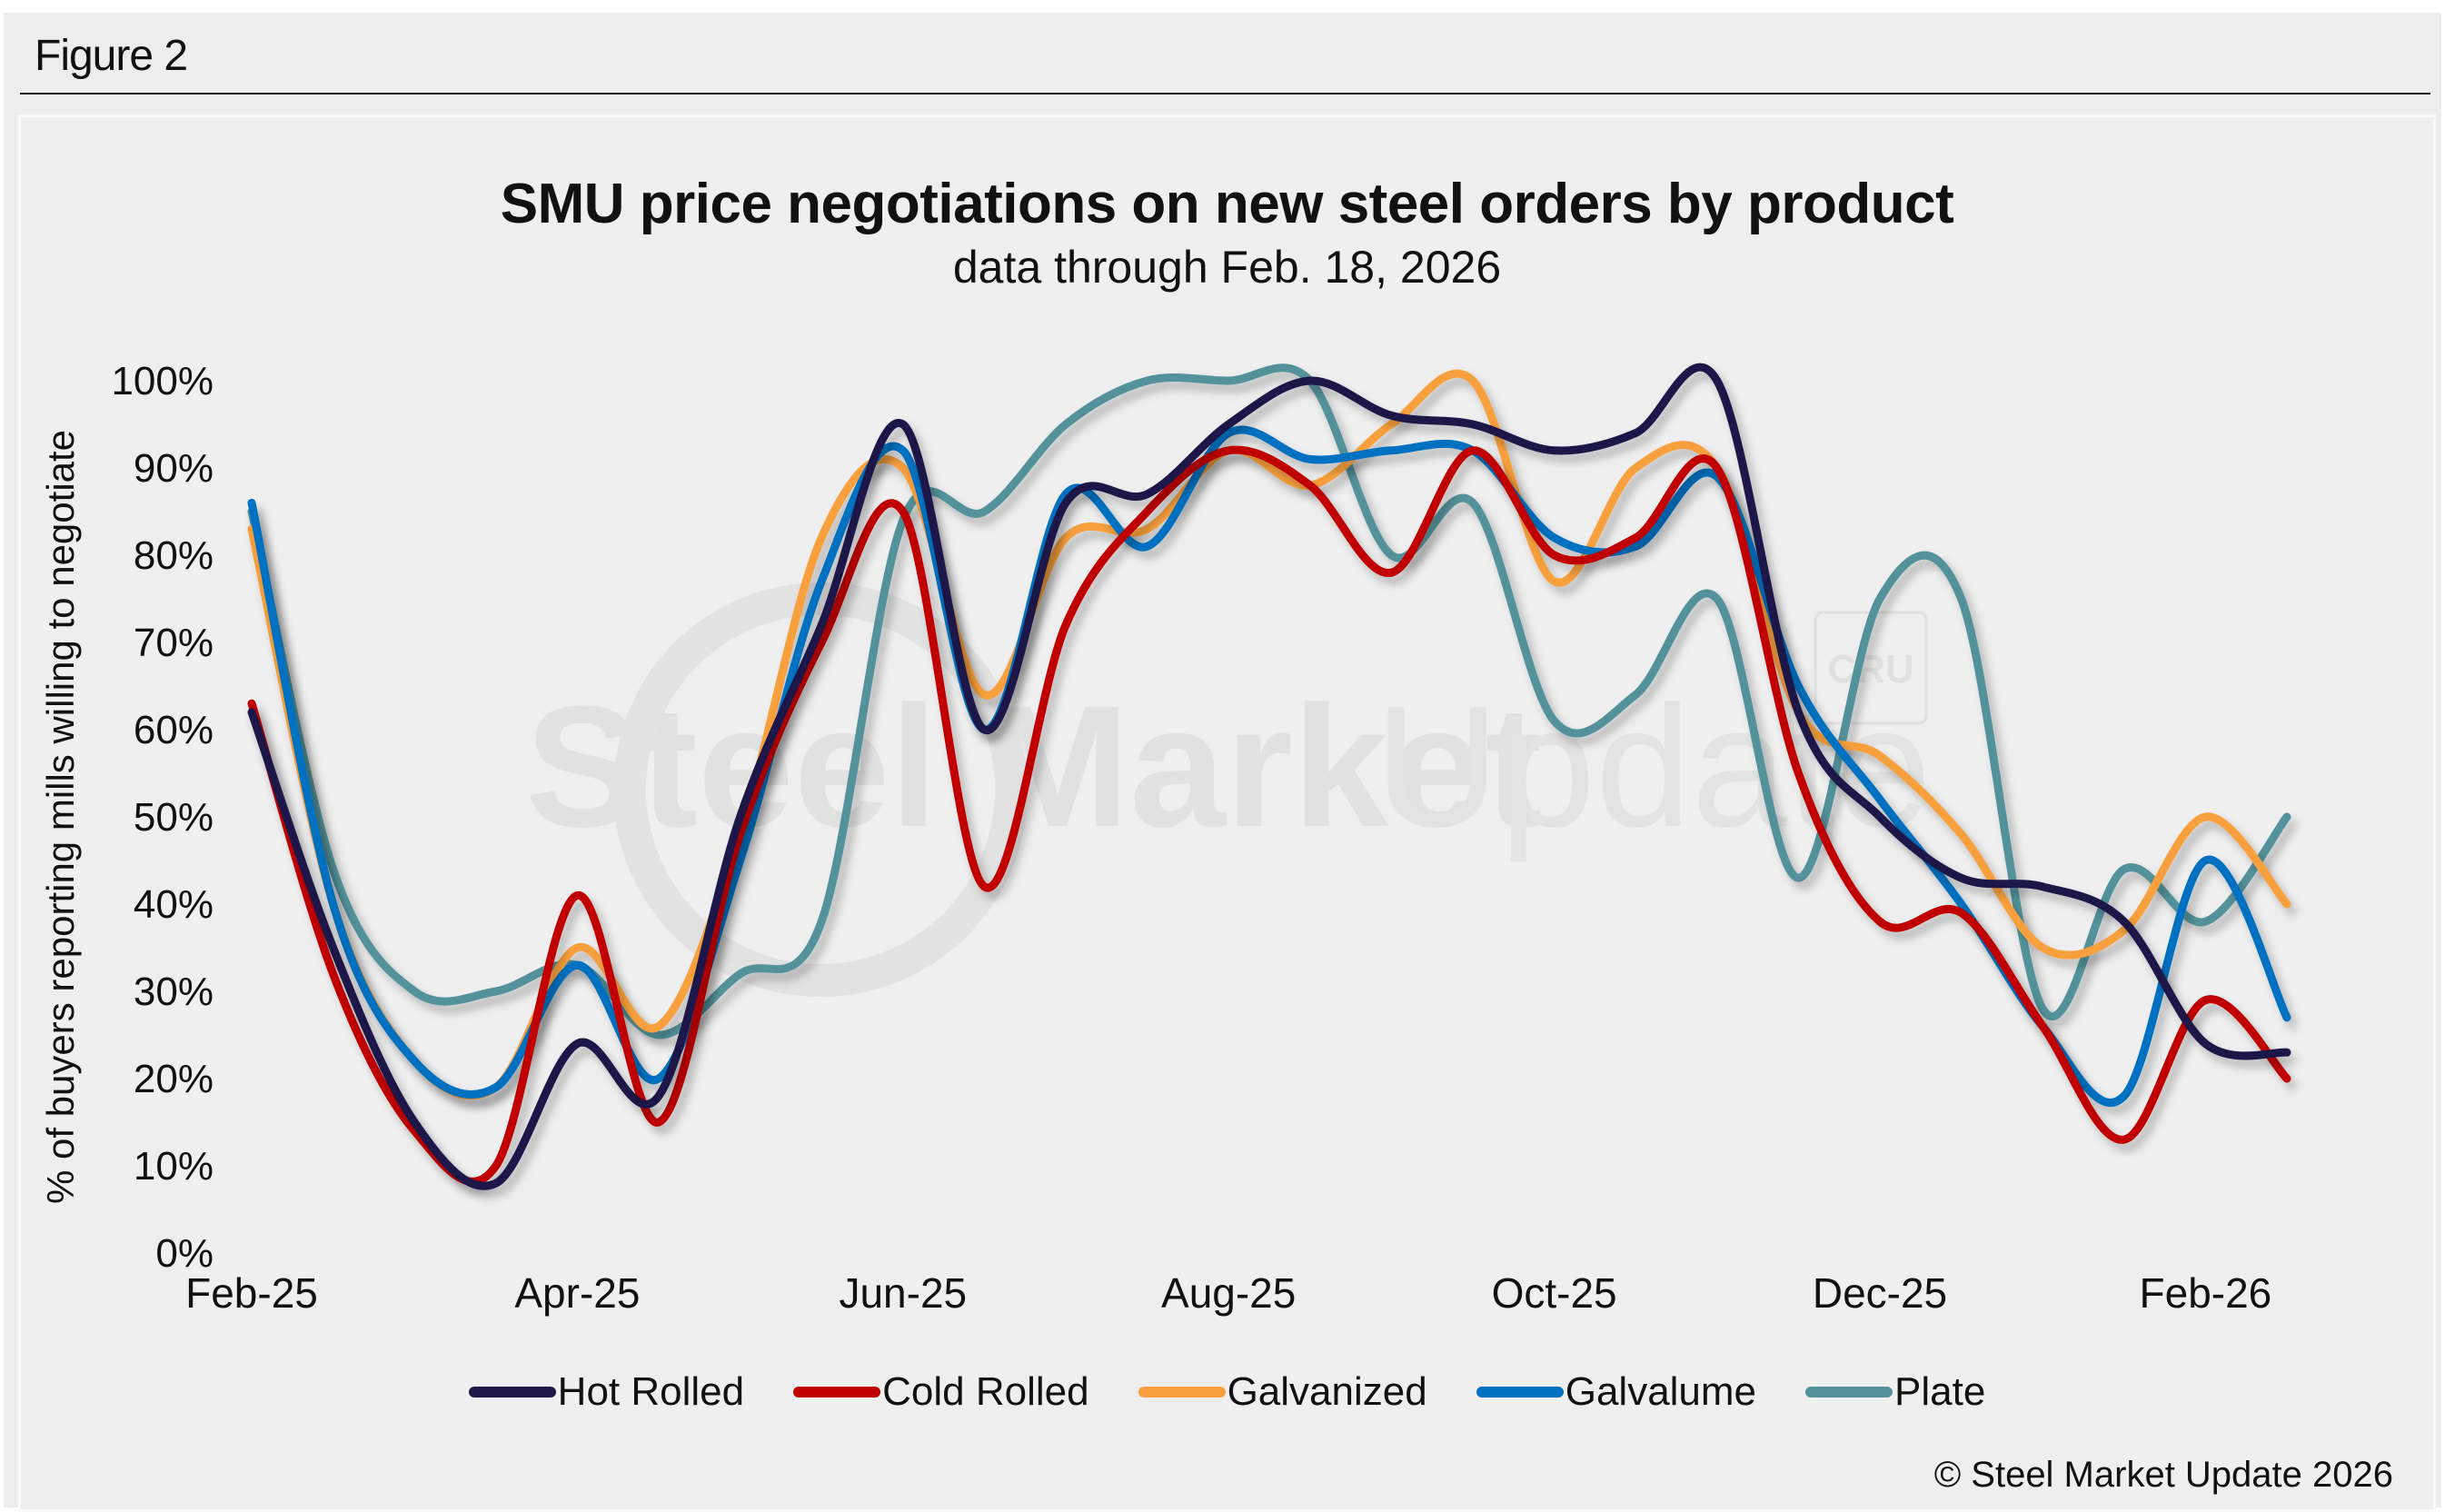 The width and height of the screenshot is (2445, 1512). I want to click on legend-item-hot-rolled: Hot Rolled, so click(606, 1392).